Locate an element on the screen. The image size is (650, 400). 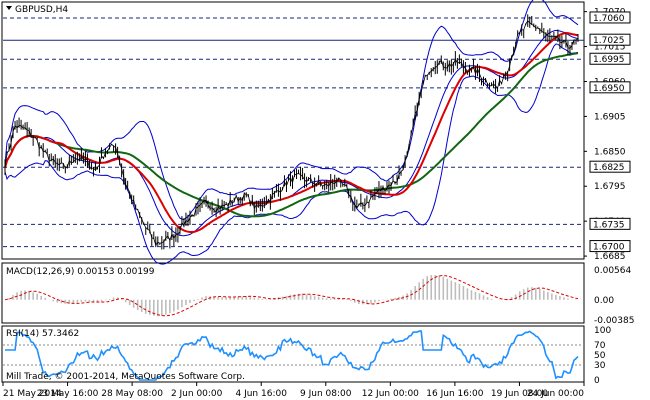
price-level-label: 1.7025 is located at coordinates (609, 41).